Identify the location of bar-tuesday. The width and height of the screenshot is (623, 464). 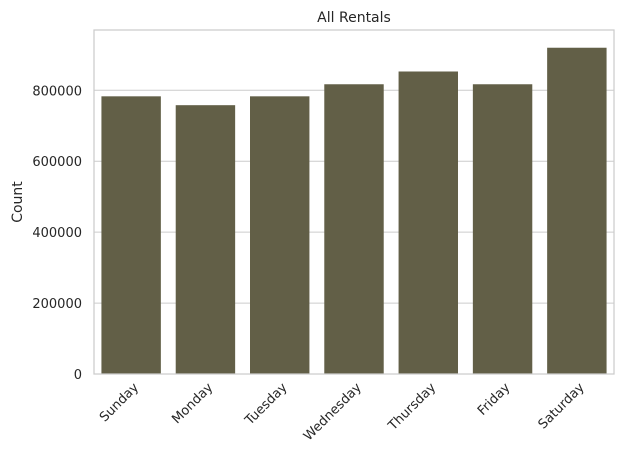
(280, 235).